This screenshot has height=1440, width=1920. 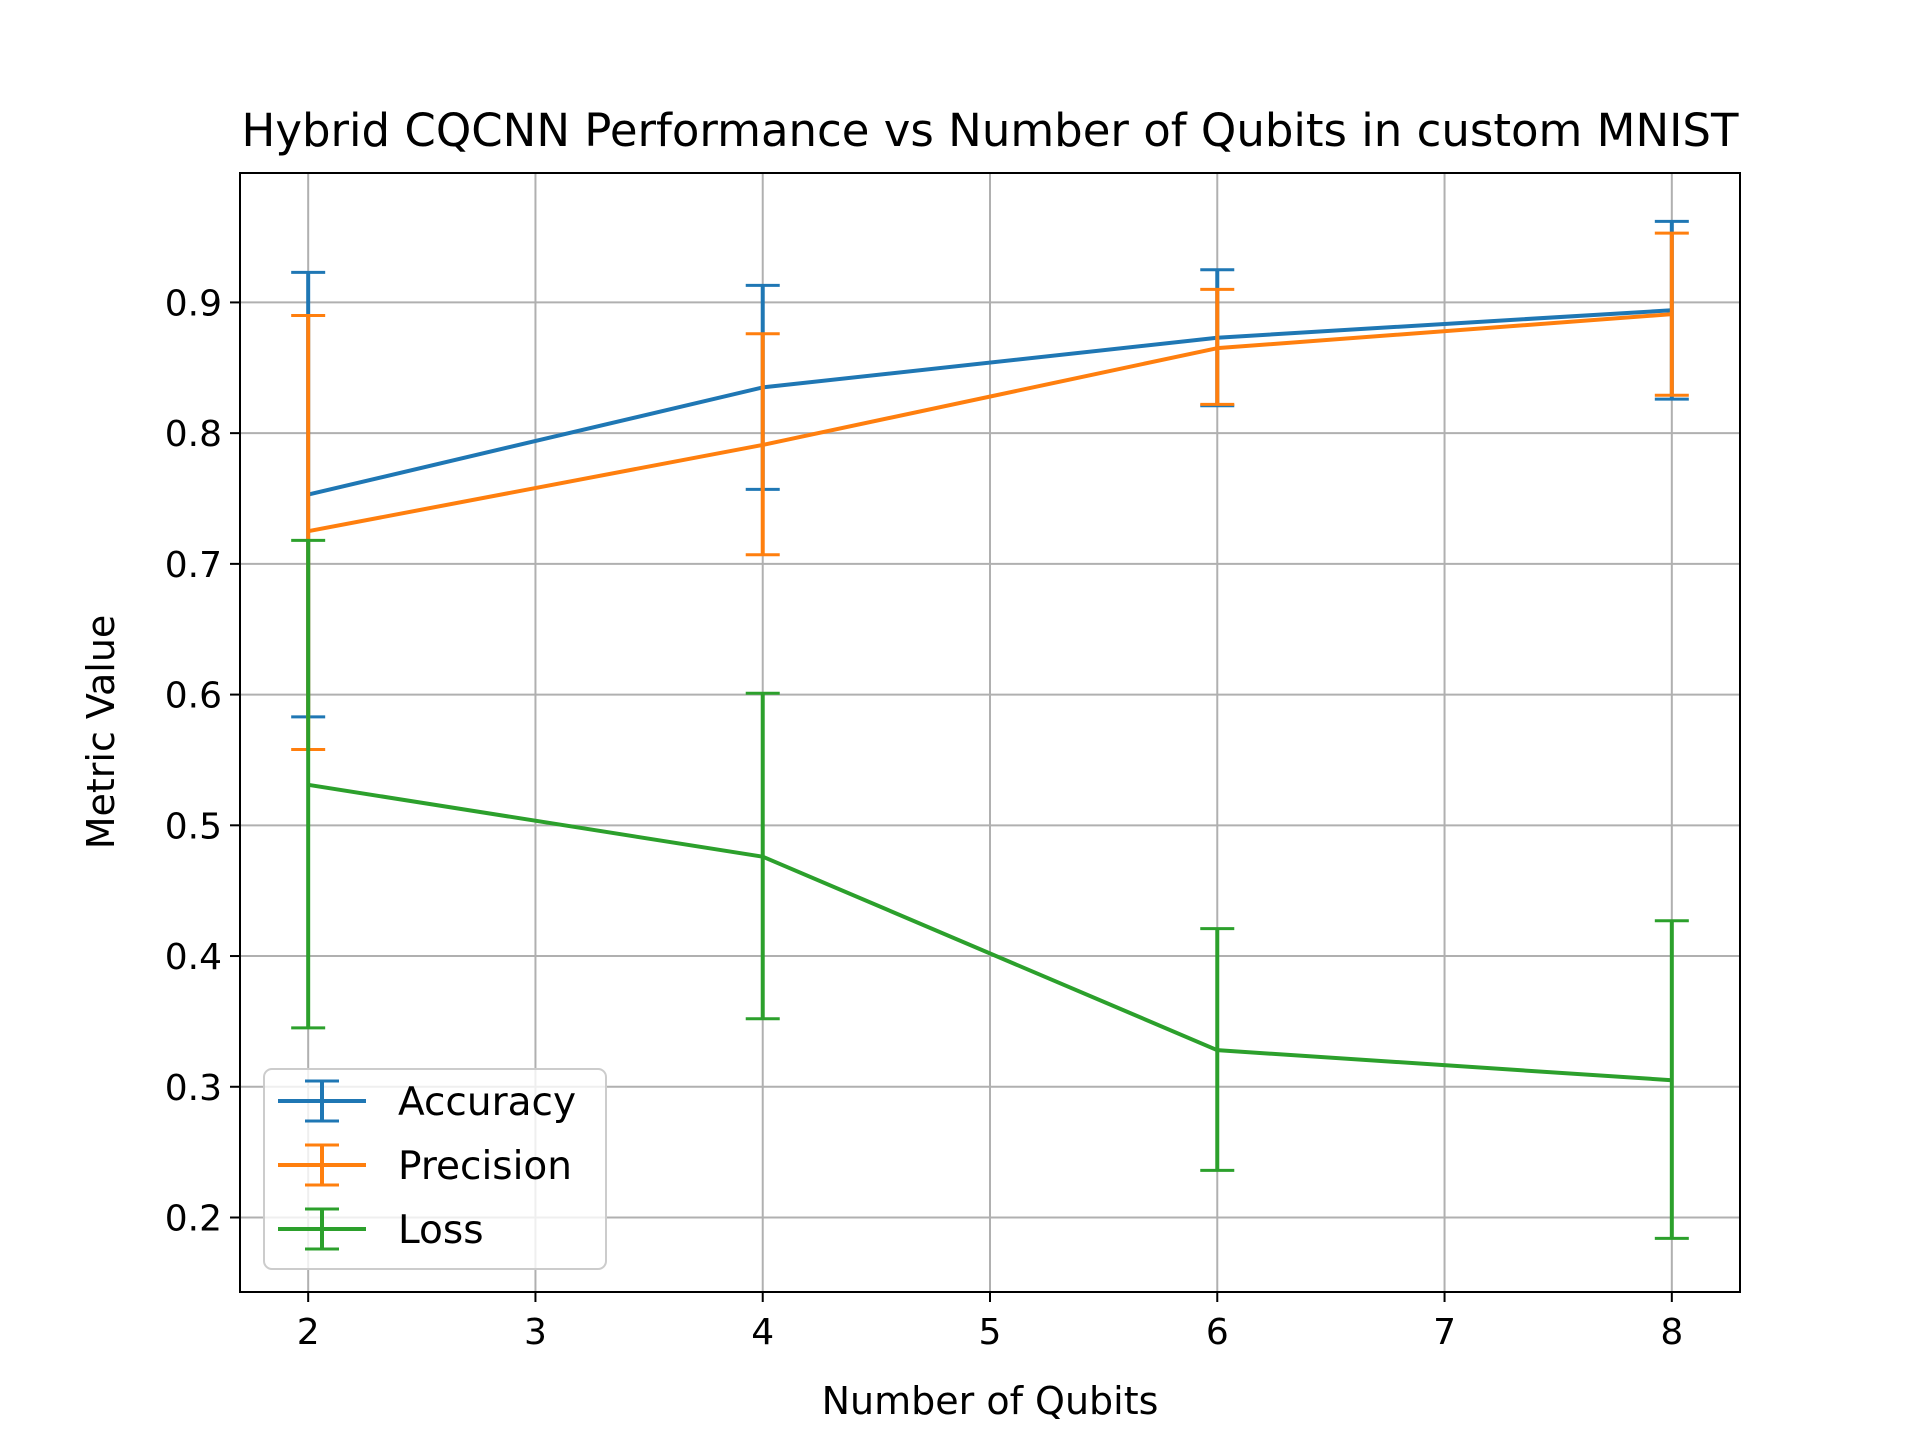 I want to click on legend-box, so click(x=435, y=1169).